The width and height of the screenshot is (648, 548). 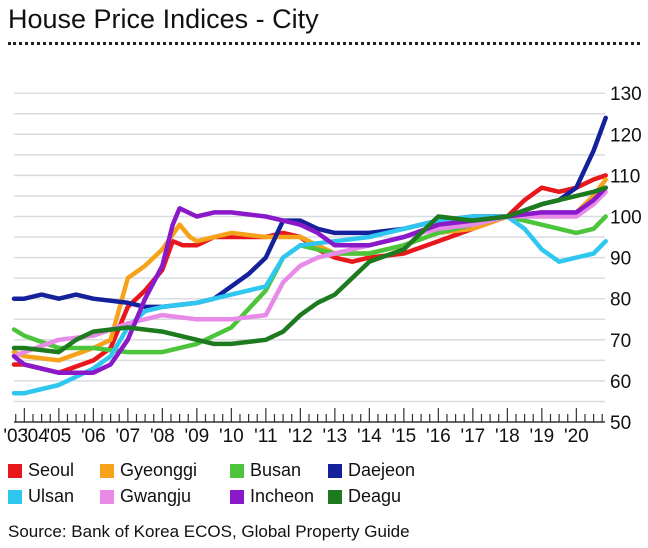 I want to click on legend-label: Ulsan, so click(x=51, y=496).